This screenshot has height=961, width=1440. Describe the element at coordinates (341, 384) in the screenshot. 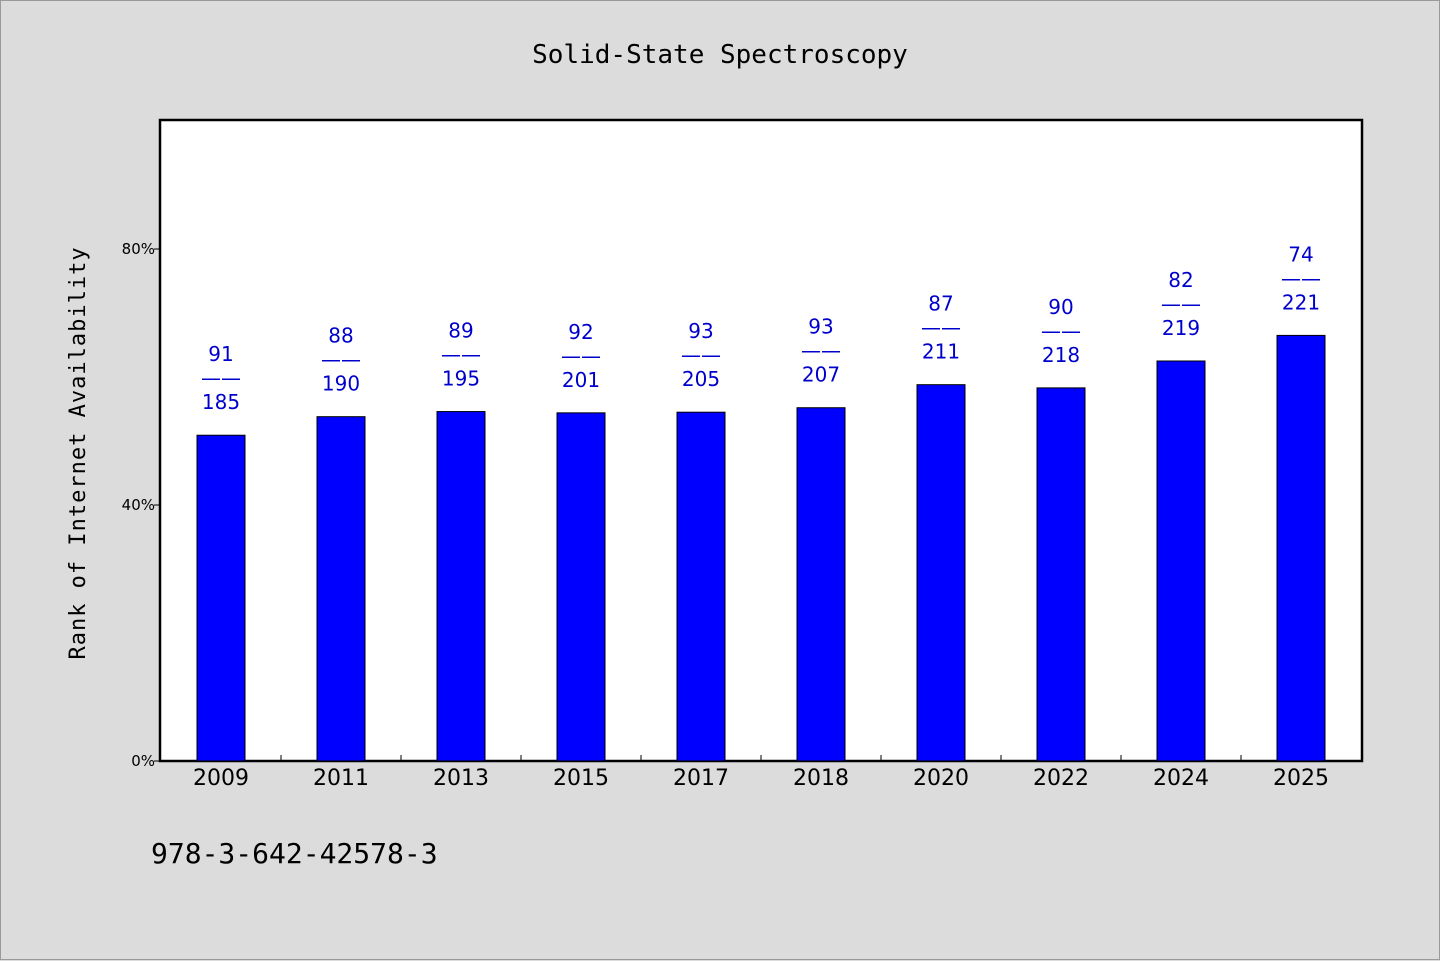

I see `data-label-bottom: 190` at that location.